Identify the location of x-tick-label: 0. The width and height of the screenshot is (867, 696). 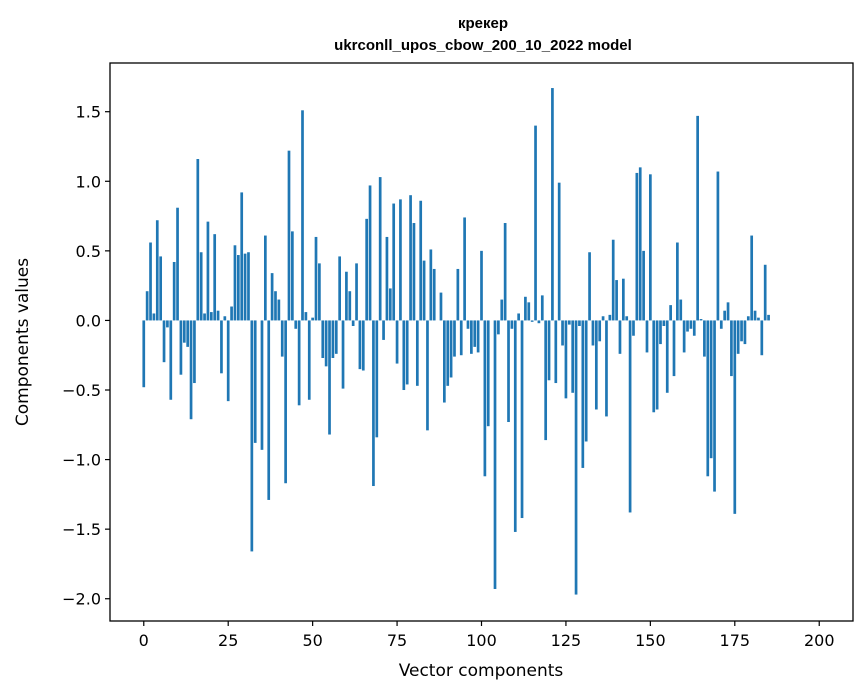
(144, 640).